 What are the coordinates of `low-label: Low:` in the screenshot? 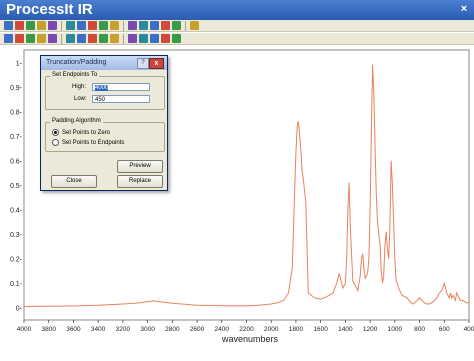 It's located at (80, 99).